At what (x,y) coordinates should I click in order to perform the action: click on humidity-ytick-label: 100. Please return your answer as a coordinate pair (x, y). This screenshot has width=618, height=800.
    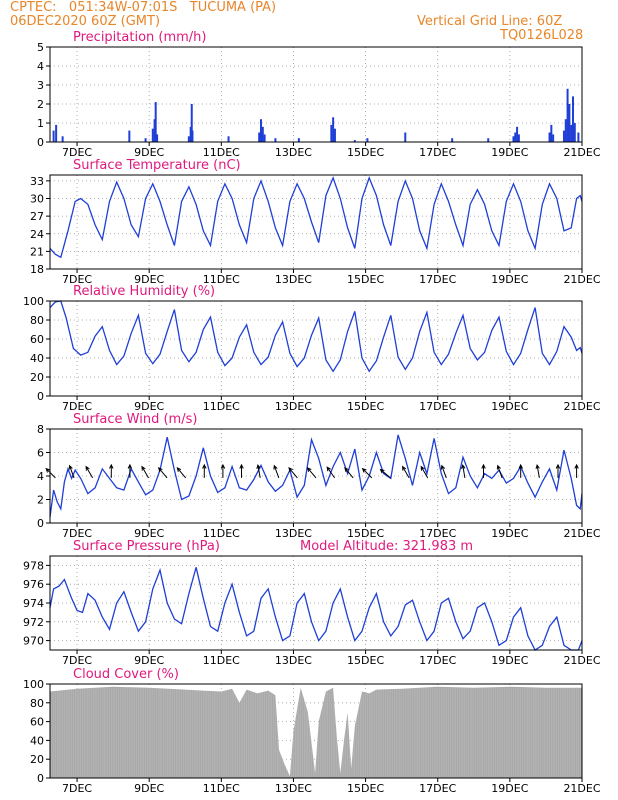
    Looking at the image, I should click on (33, 301).